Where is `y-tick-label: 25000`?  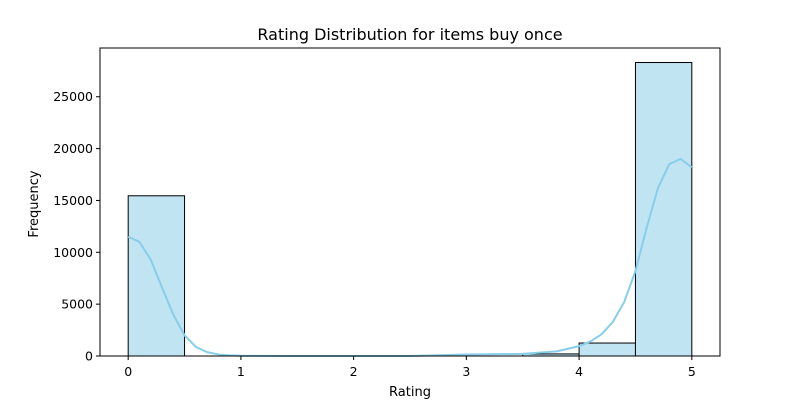
y-tick-label: 25000 is located at coordinates (73, 96).